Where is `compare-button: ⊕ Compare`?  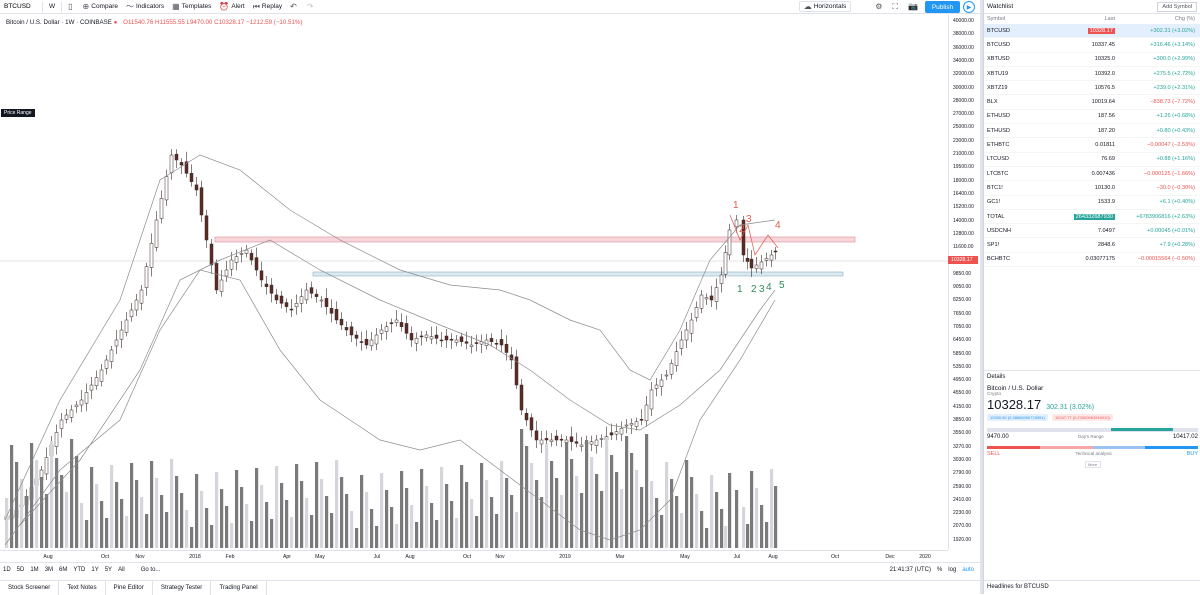 compare-button: ⊕ Compare is located at coordinates (100, 7).